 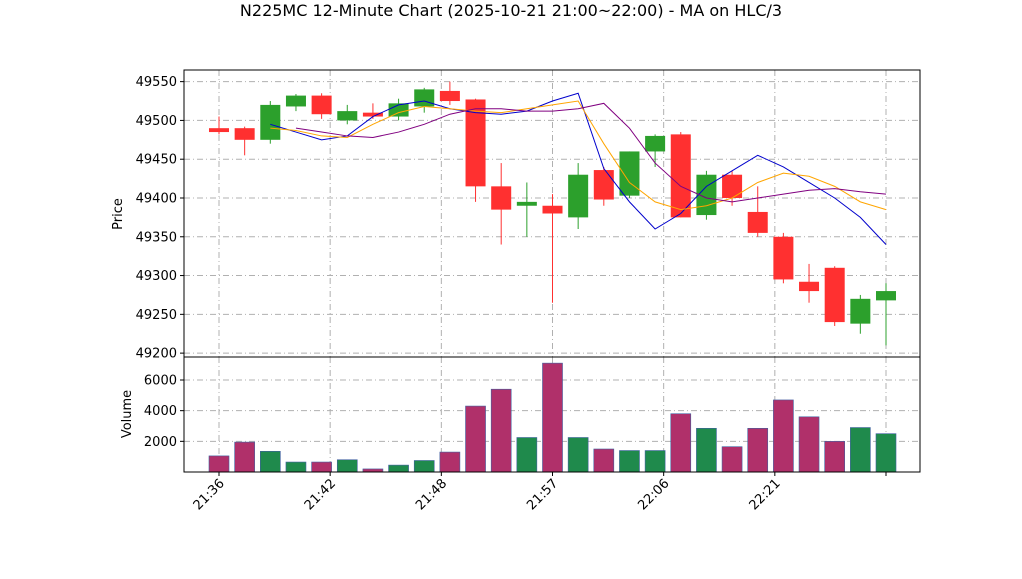 What do you see at coordinates (156, 82) in the screenshot?
I see `price-tick-label: 49550` at bounding box center [156, 82].